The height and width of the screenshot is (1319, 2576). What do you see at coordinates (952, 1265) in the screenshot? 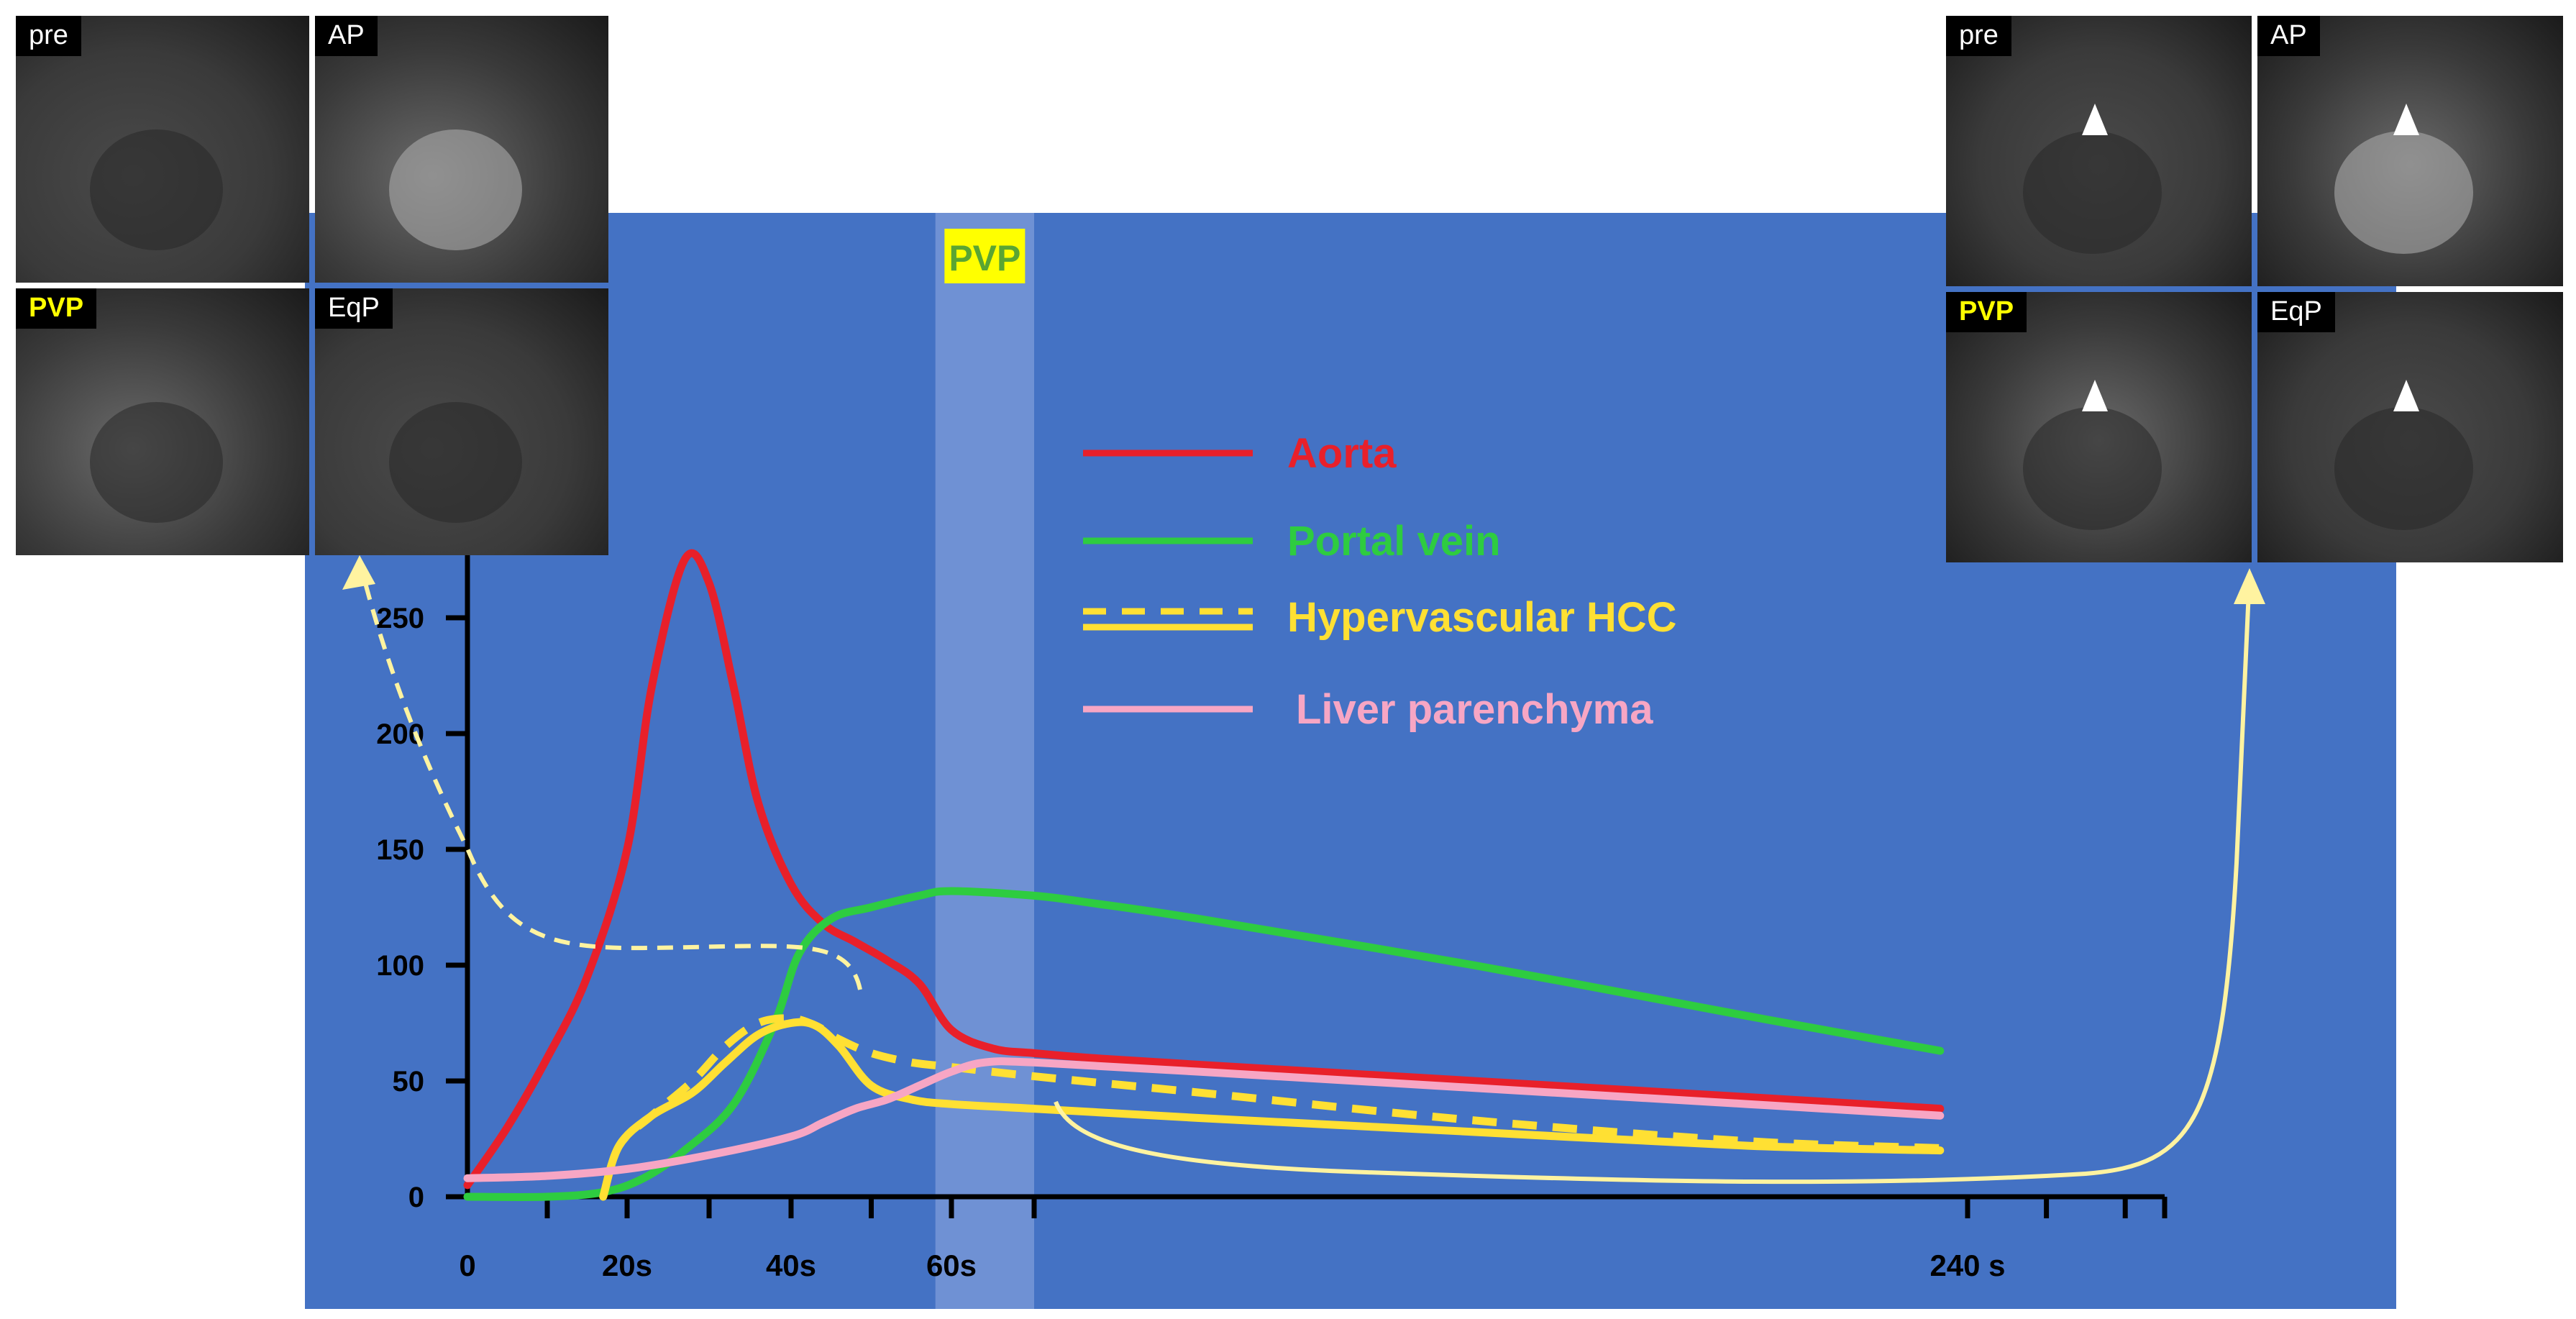
I see `x-tick-label: 60s` at bounding box center [952, 1265].